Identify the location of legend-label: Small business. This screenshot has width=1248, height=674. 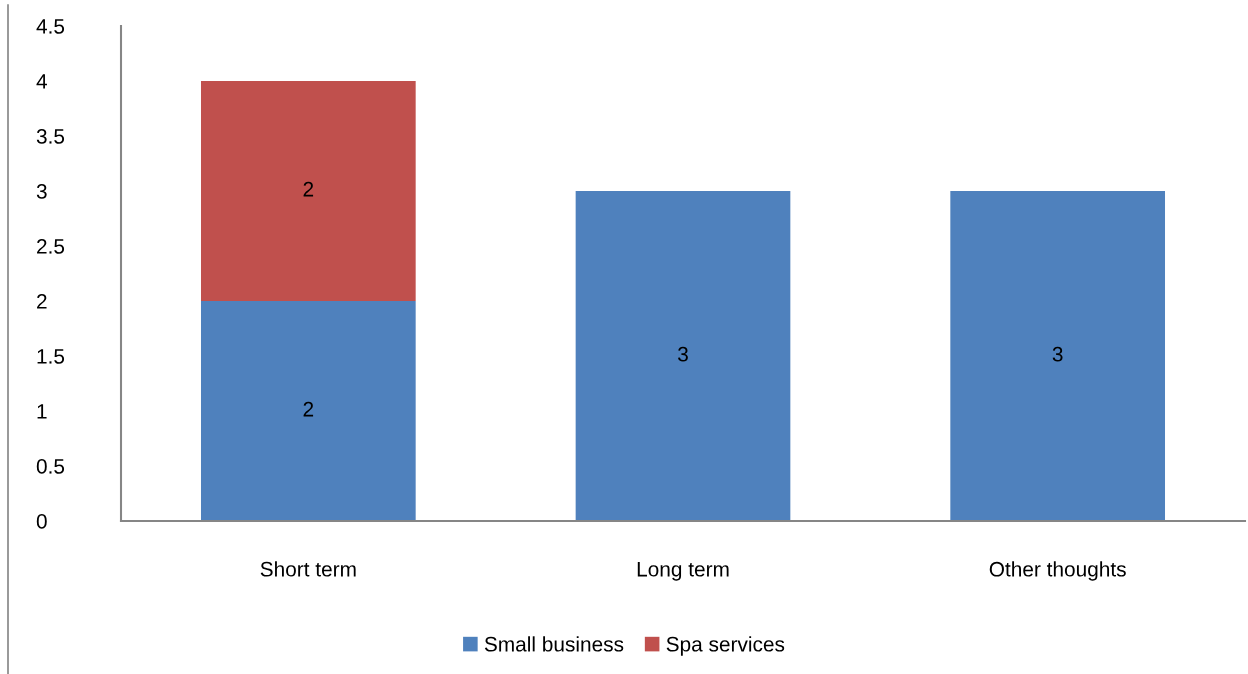
(554, 644).